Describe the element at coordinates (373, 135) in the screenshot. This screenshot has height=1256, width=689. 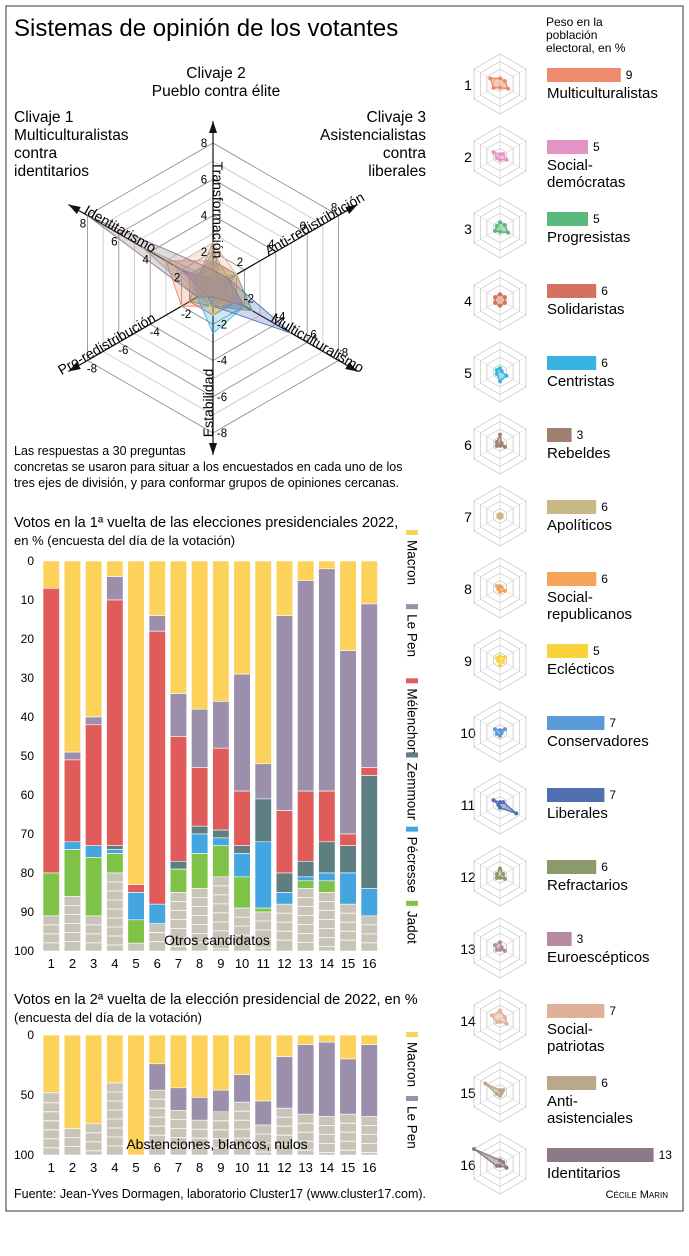
I see `axis-title-c3: Asistencialistas` at that location.